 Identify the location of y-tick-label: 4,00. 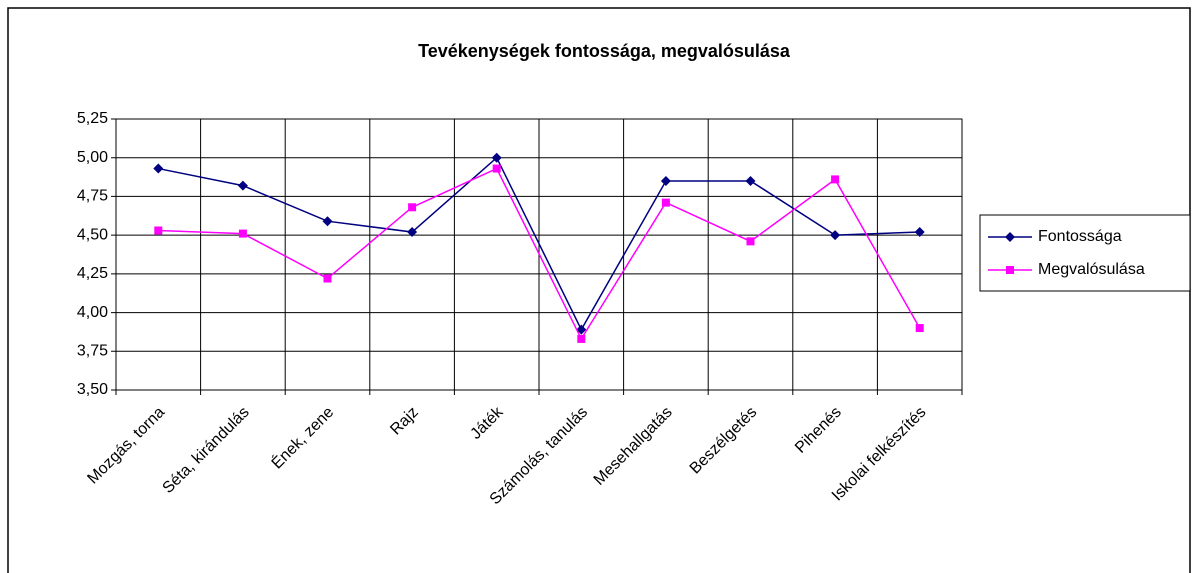
(92, 312).